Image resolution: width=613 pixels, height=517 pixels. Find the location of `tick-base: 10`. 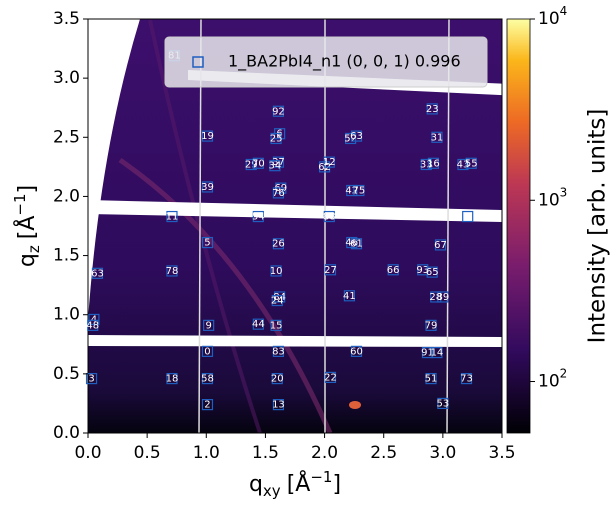

tick-base: 10 is located at coordinates (549, 19).